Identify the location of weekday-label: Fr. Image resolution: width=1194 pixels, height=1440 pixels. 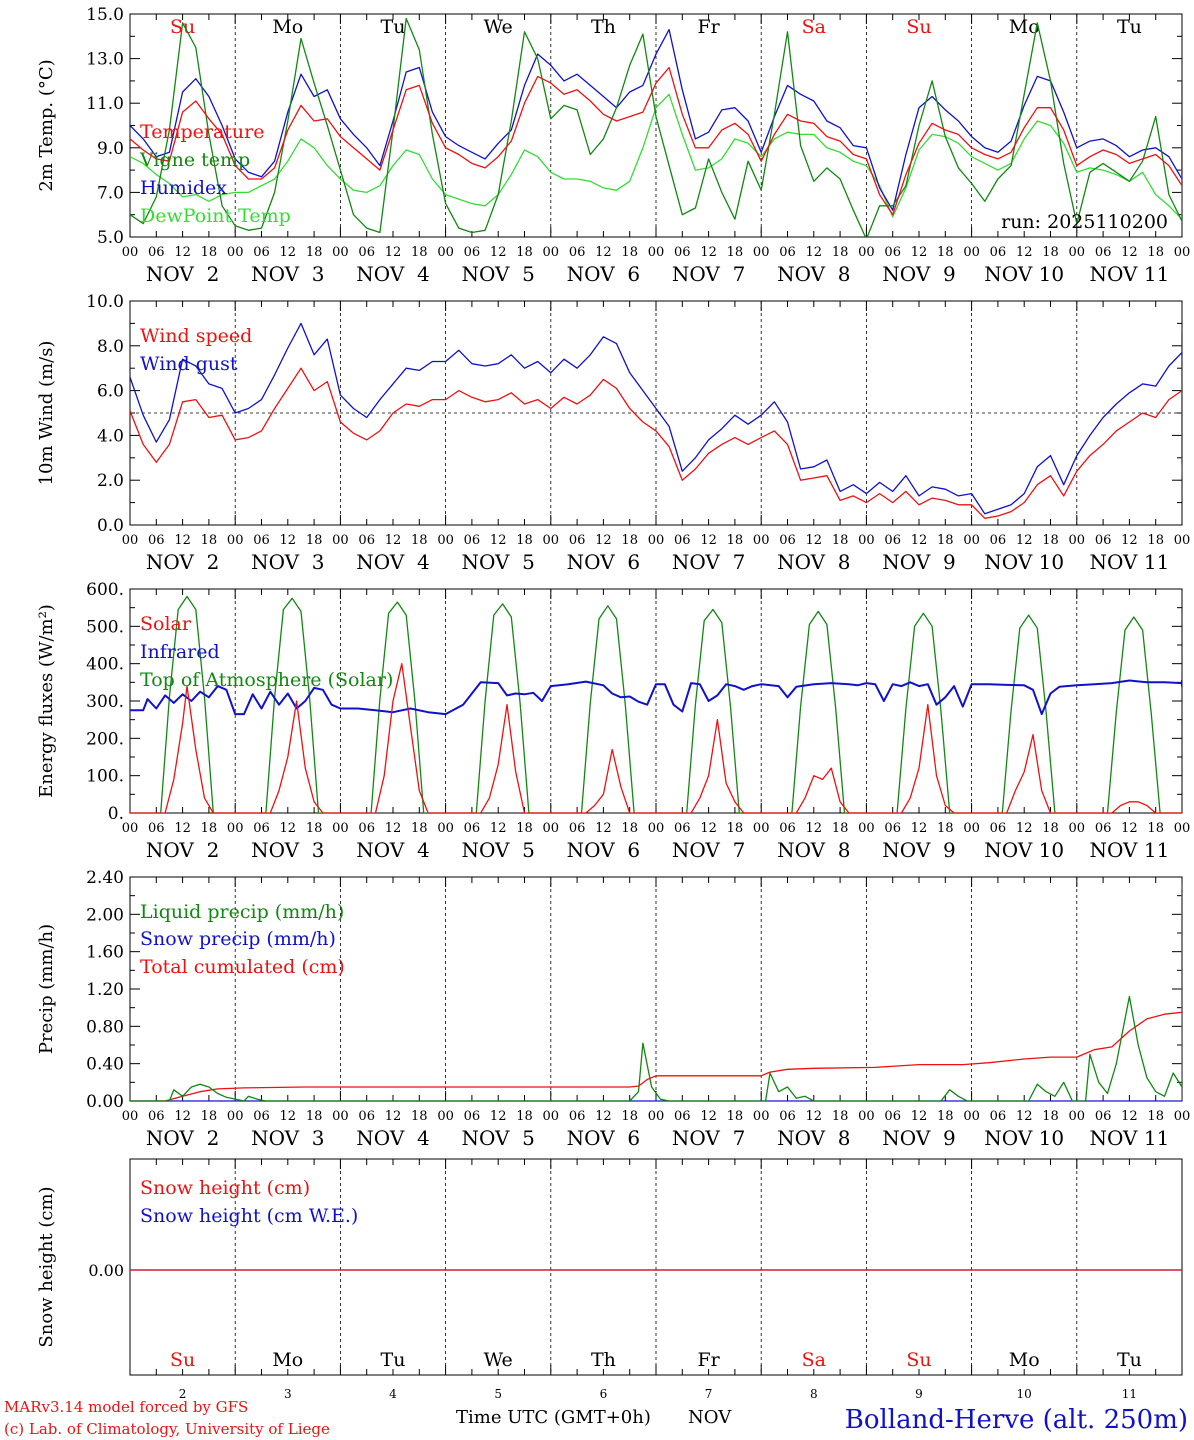
(708, 27).